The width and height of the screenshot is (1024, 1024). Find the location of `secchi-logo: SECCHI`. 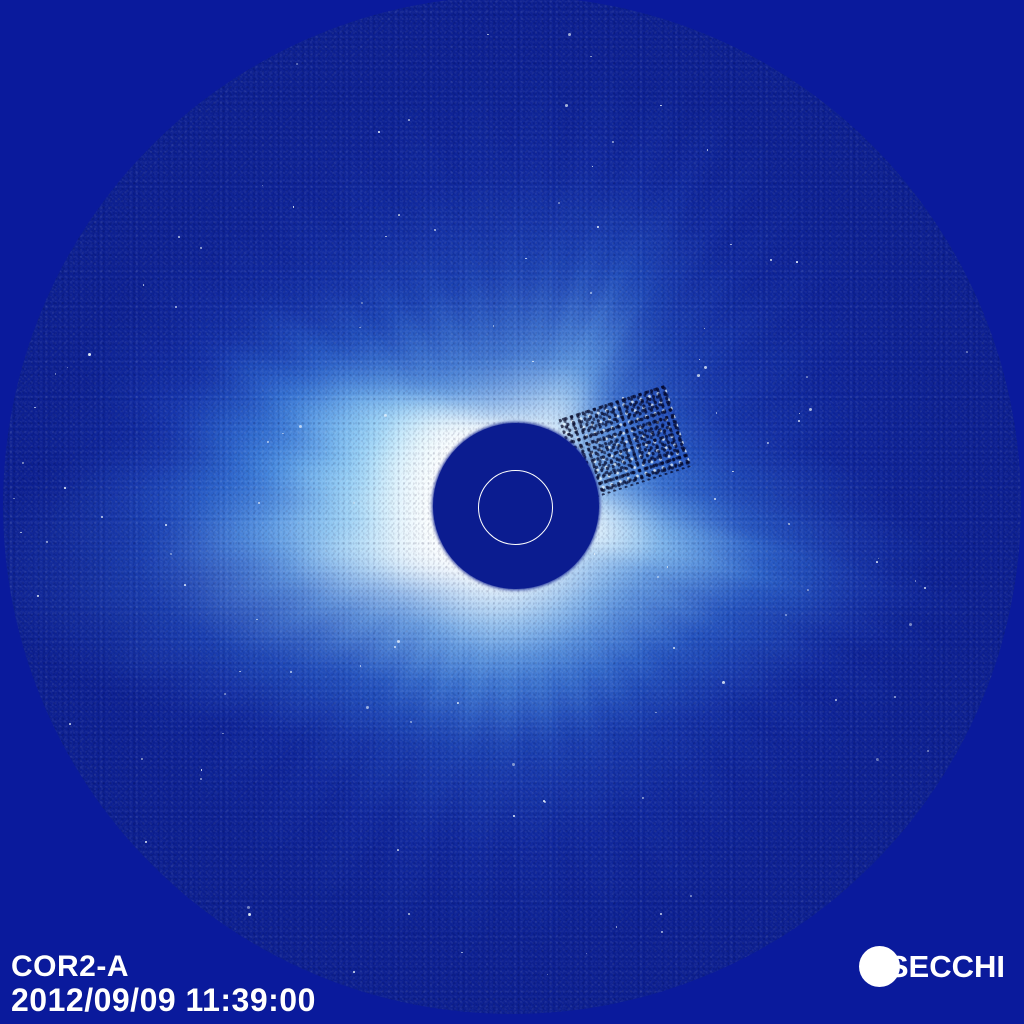

secchi-logo: SECCHI is located at coordinates (931, 966).